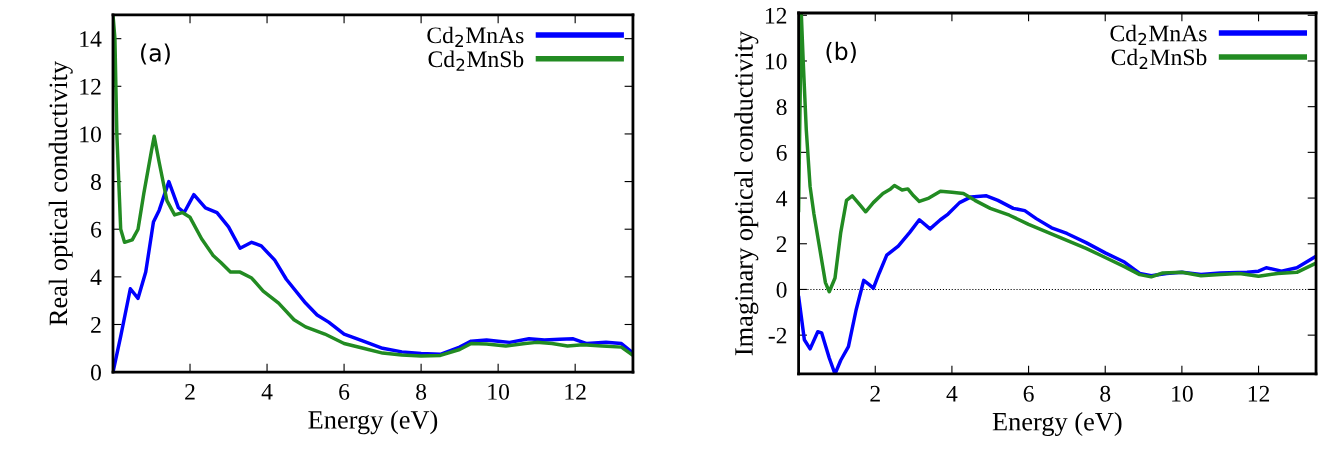  What do you see at coordinates (155, 54) in the screenshot?
I see `annotation: (a)` at bounding box center [155, 54].